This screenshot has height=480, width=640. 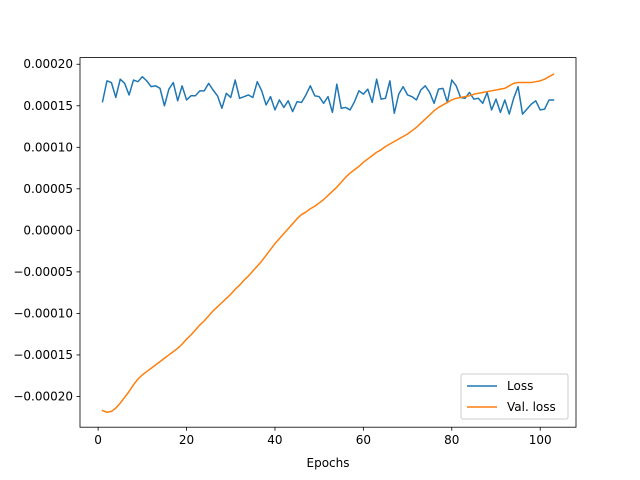 What do you see at coordinates (43, 355) in the screenshot?
I see `y-tick-label: −0.00015` at bounding box center [43, 355].